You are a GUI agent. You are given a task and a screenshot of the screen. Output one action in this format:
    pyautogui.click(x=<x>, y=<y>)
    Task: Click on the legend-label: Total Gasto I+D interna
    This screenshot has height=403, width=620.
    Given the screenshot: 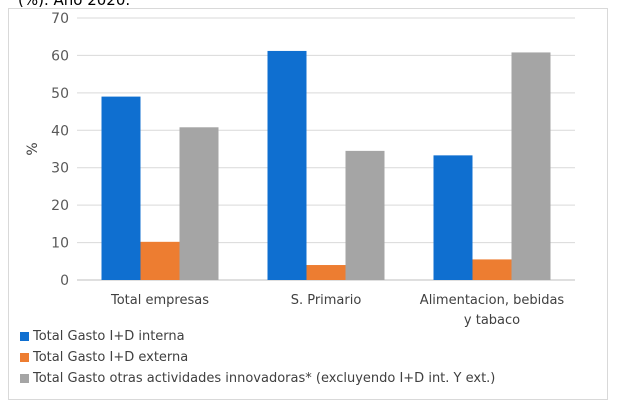 What is the action you would take?
    pyautogui.click(x=109, y=336)
    